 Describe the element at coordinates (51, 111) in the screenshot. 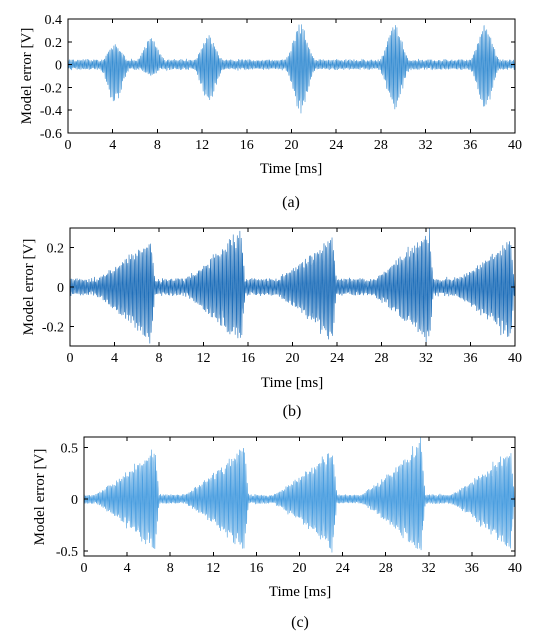

I see `ytick-label: -0.4` at that location.